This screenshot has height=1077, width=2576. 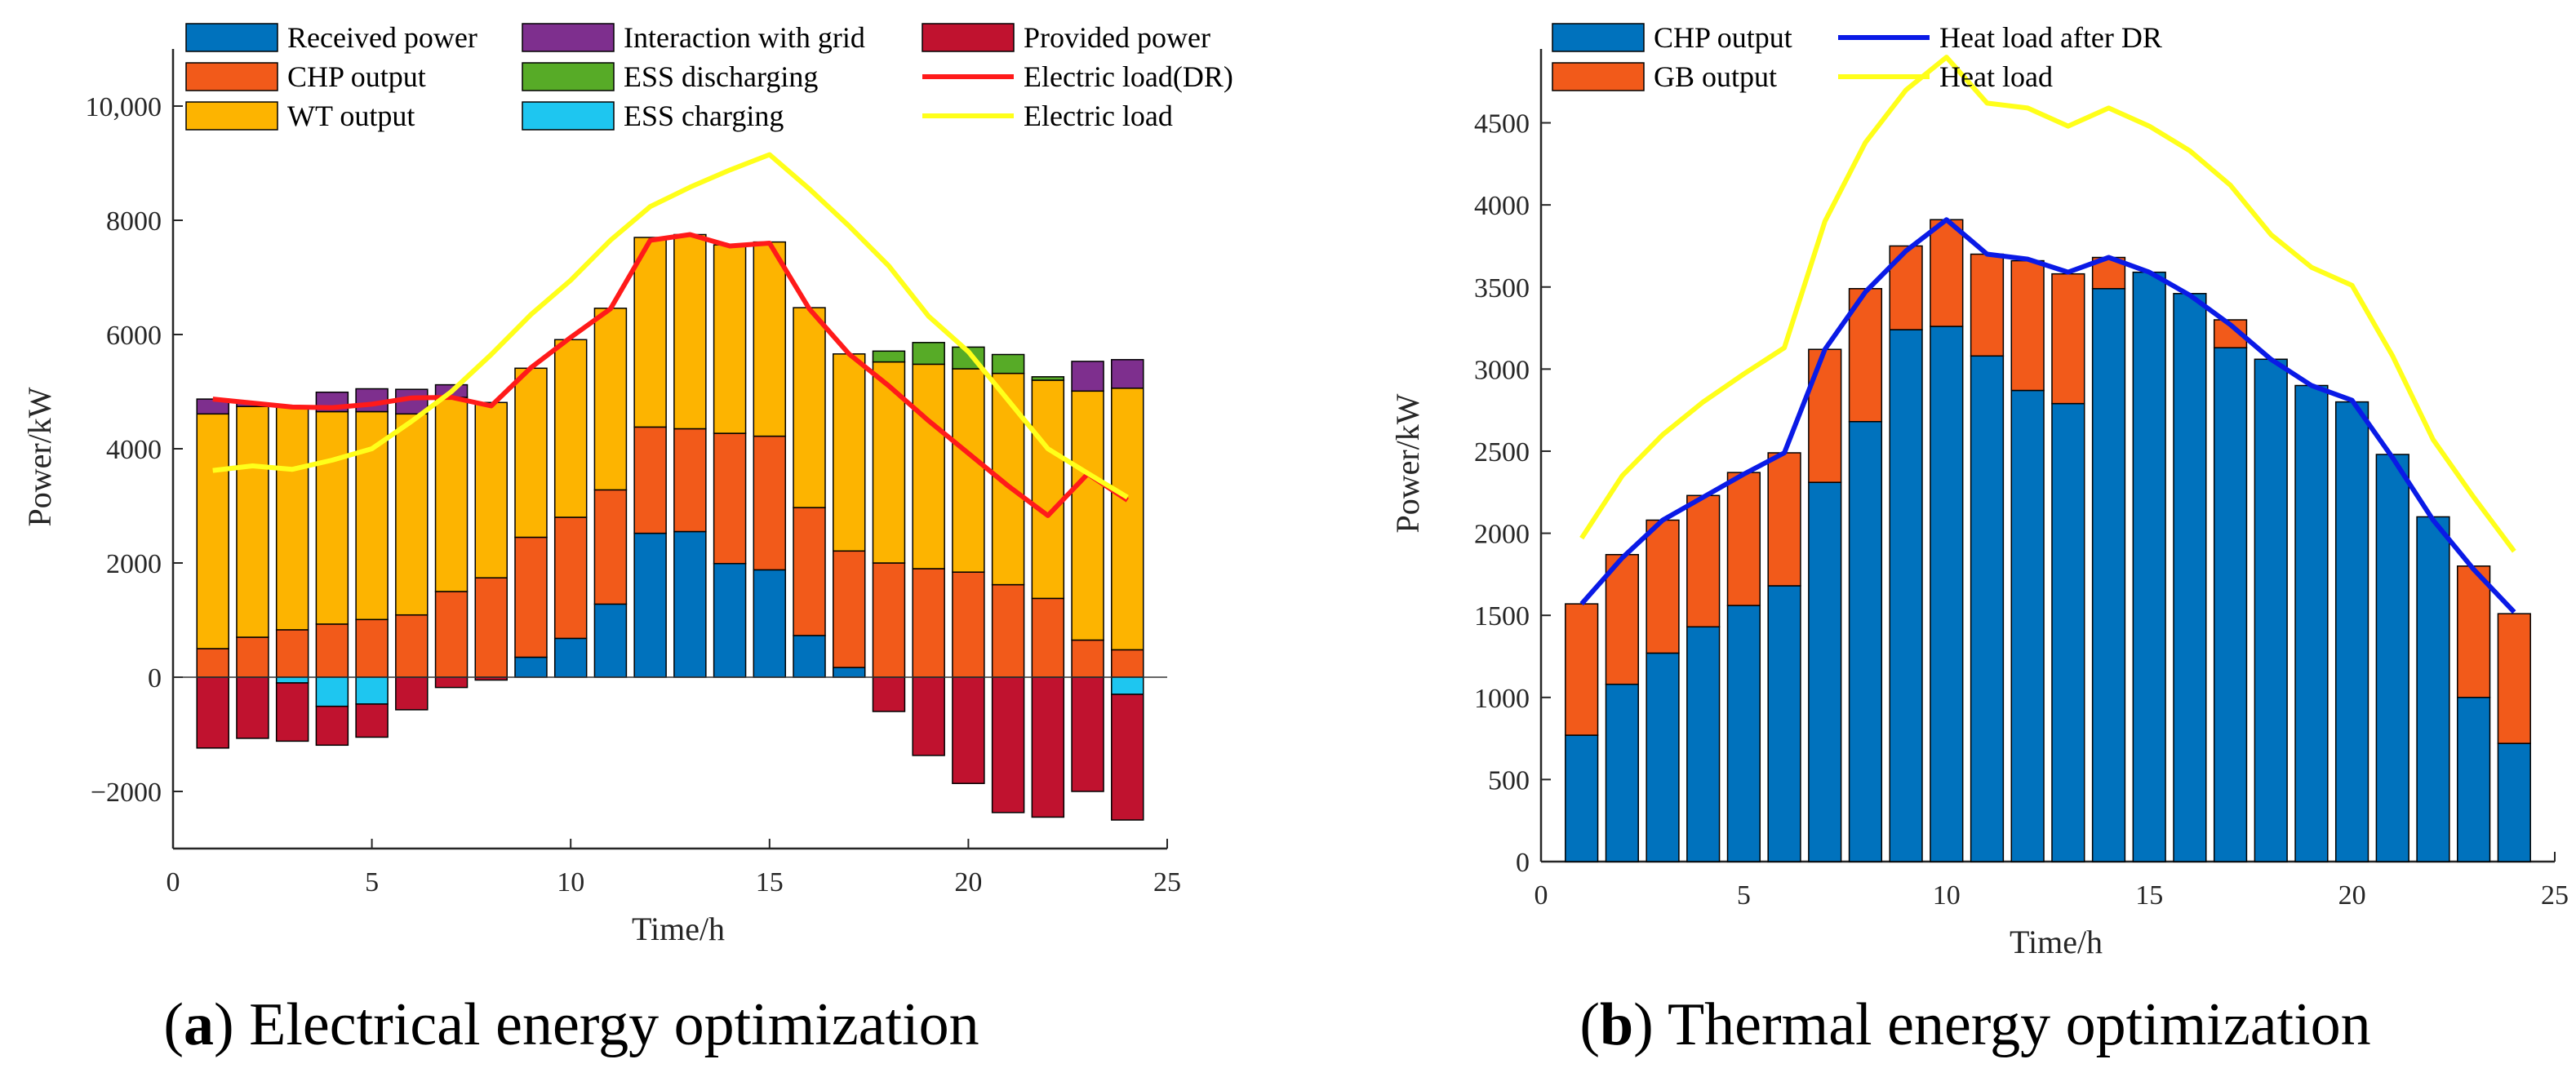 I want to click on y-axis-label: Power/kW, so click(x=1407, y=463).